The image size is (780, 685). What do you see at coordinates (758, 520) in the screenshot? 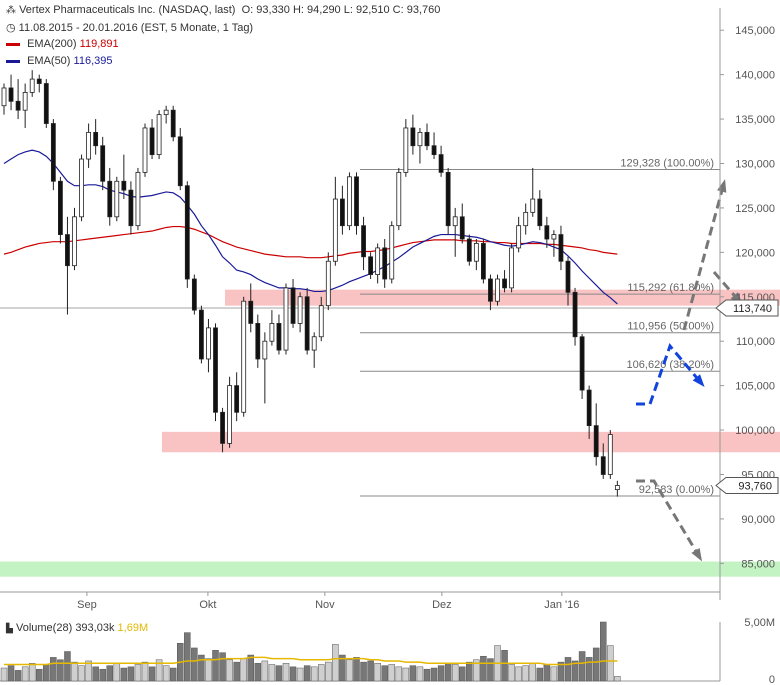
I see `y-tick-label: 90,000` at bounding box center [758, 520].